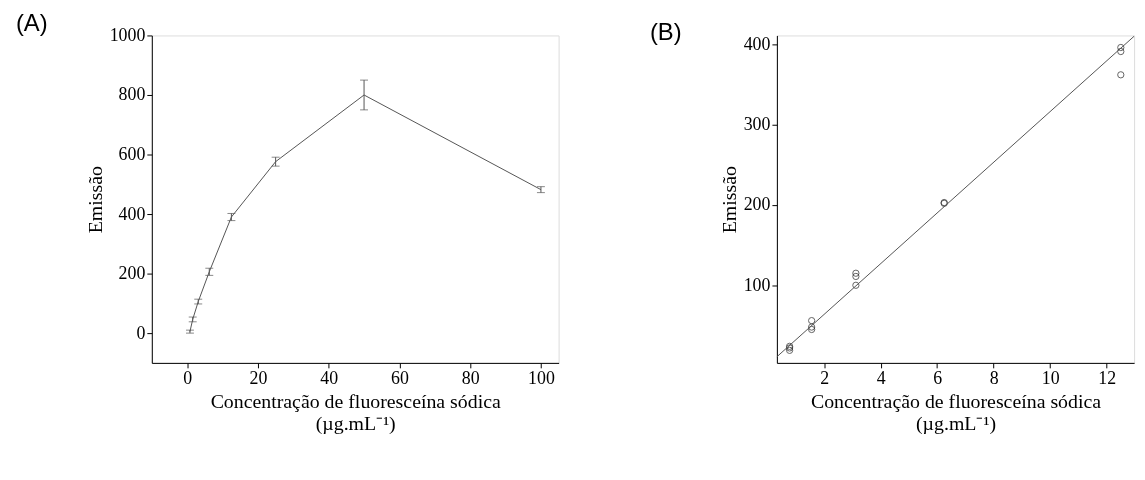 This screenshot has width=1145, height=480. What do you see at coordinates (470, 378) in the screenshot?
I see `x-tick-label: 80` at bounding box center [470, 378].